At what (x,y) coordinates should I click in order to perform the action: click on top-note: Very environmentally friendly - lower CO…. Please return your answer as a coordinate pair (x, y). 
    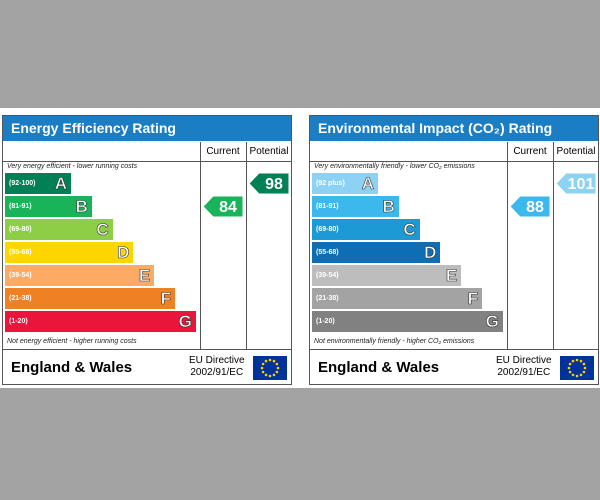
    Looking at the image, I should click on (394, 166).